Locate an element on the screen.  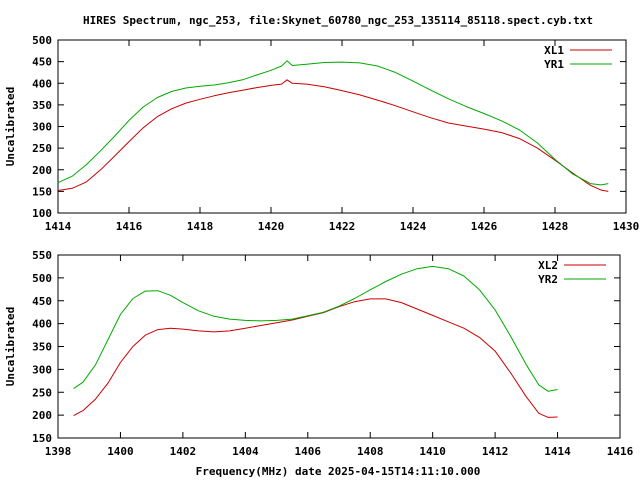
x-tick-label: 1408 is located at coordinates (370, 451).